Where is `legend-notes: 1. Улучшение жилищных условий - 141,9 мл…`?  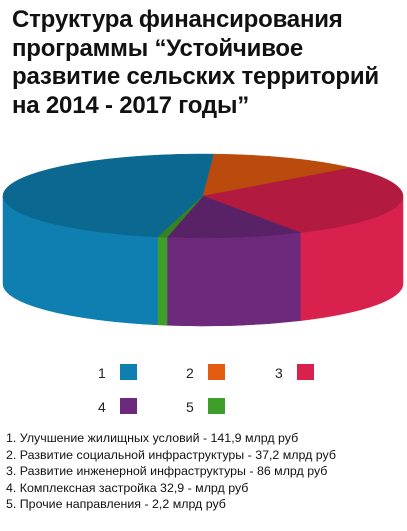
legend-notes: 1. Улучшение жилищных условий - 141,9 мл… is located at coordinates (171, 471).